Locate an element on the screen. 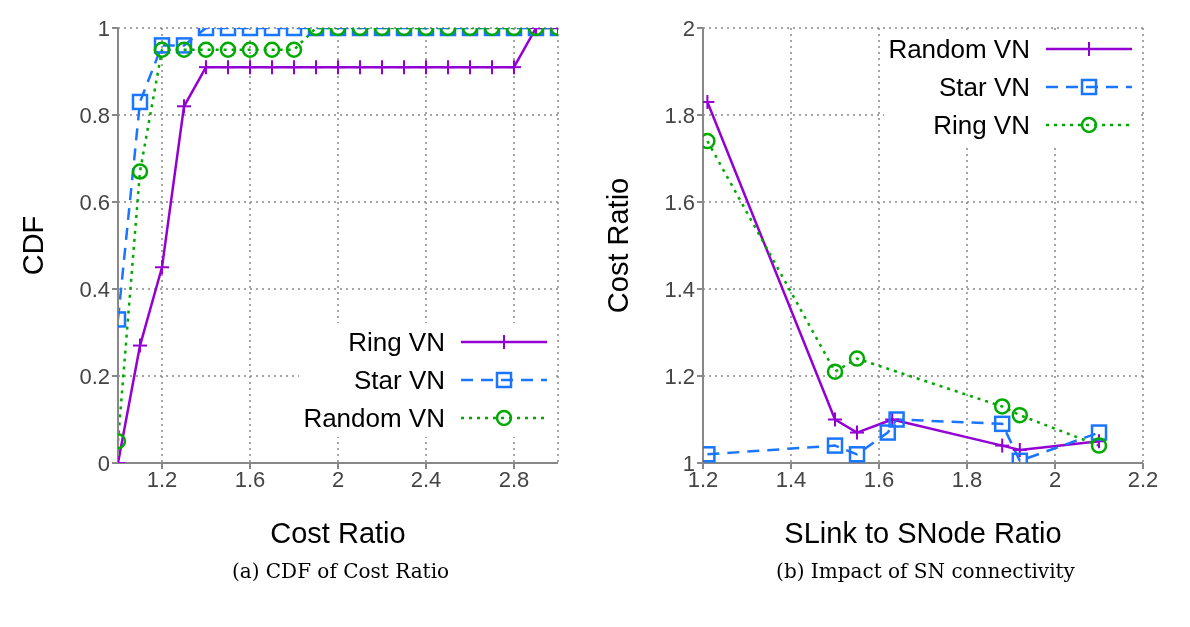  x-tick-label: 2.2 is located at coordinates (1143, 479).